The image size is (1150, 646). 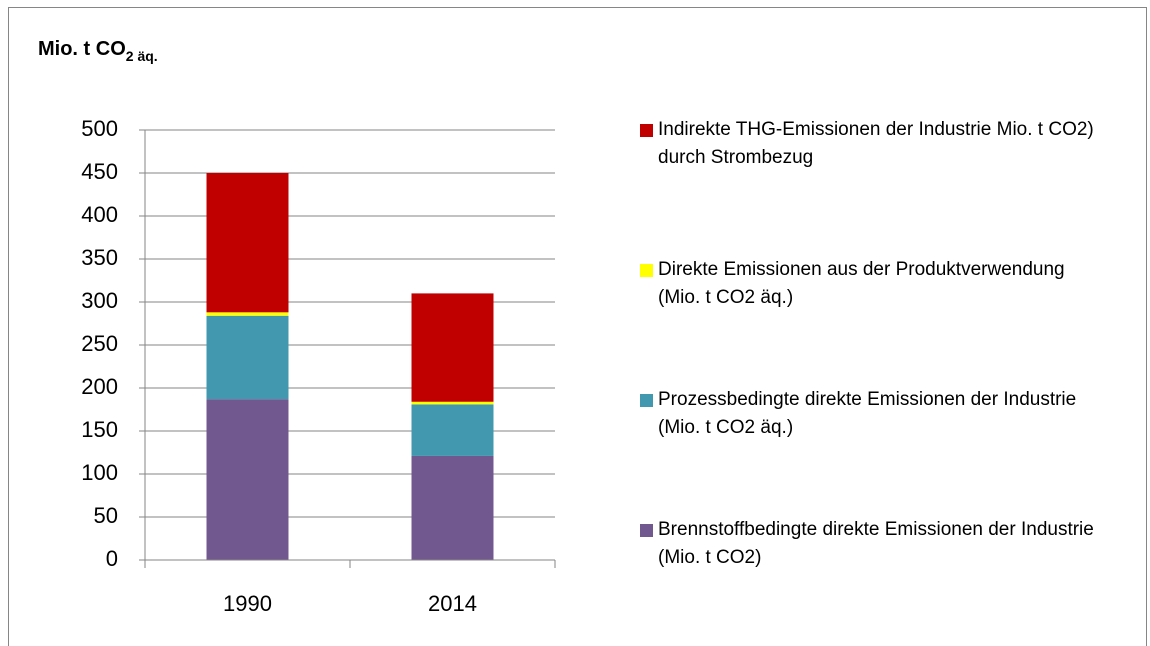 What do you see at coordinates (99, 171) in the screenshot?
I see `y-tick-label: 450` at bounding box center [99, 171].